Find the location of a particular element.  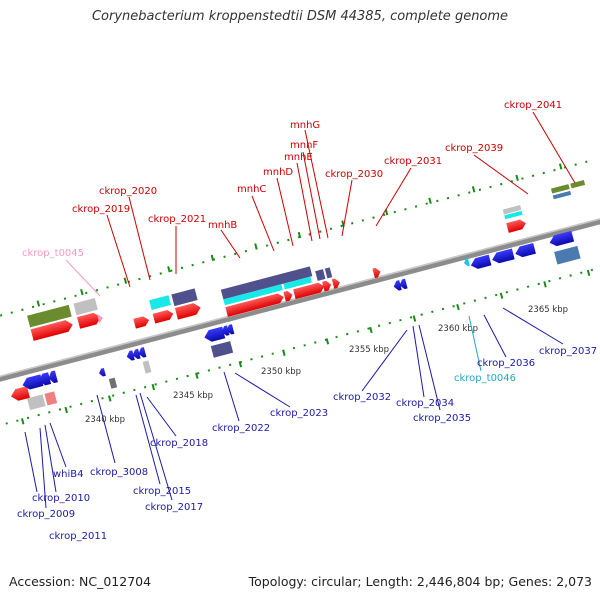

gene-label: mnhG is located at coordinates (305, 125).